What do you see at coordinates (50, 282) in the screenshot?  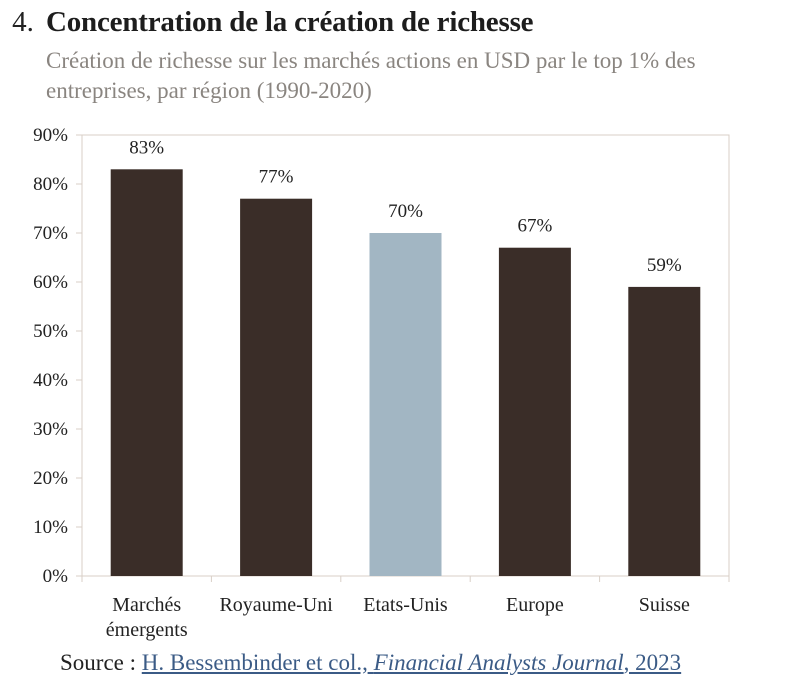 I see `y-tick-label: 60%` at bounding box center [50, 282].